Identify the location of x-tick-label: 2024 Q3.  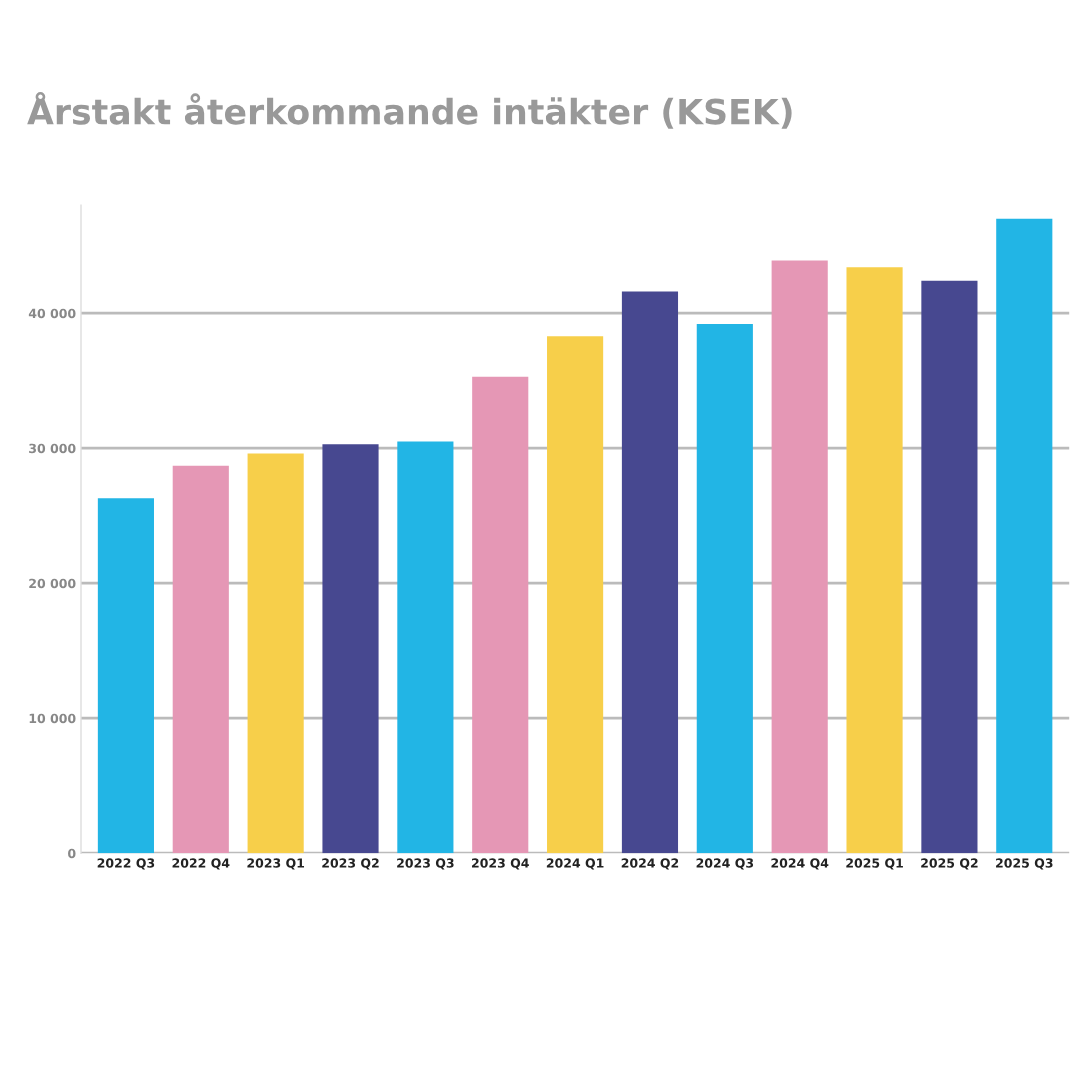
(725, 864).